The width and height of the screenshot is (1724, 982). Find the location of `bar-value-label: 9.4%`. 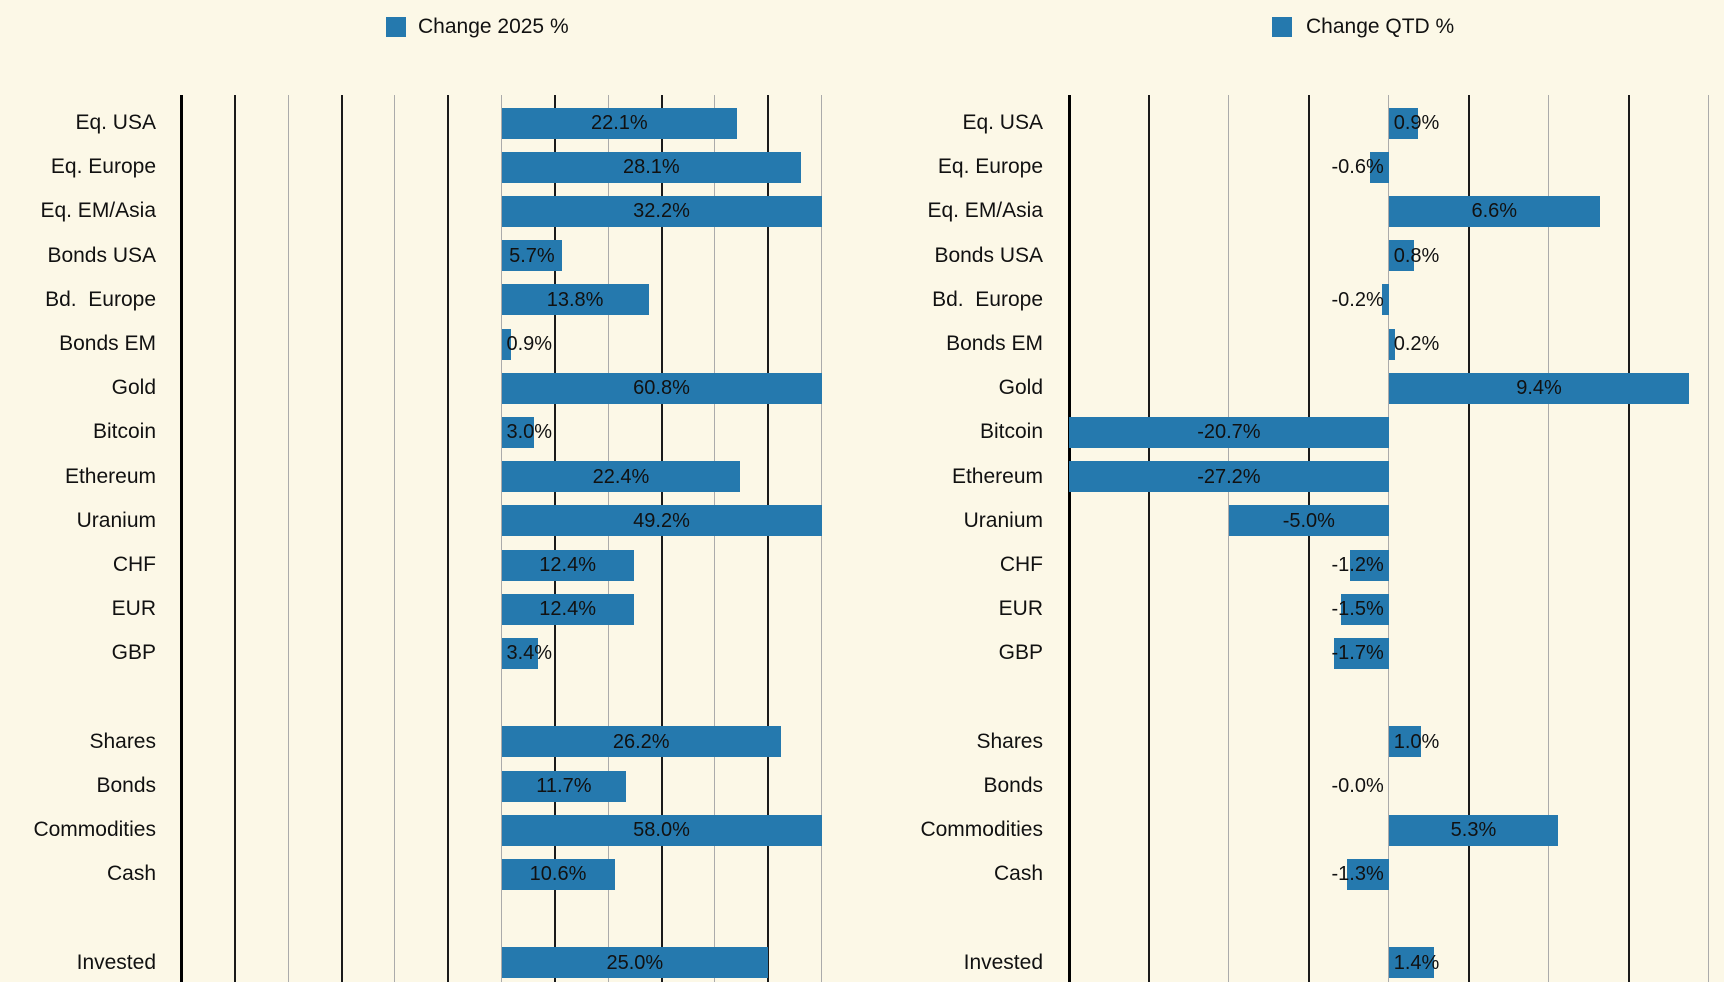

bar-value-label: 9.4% is located at coordinates (1539, 388).